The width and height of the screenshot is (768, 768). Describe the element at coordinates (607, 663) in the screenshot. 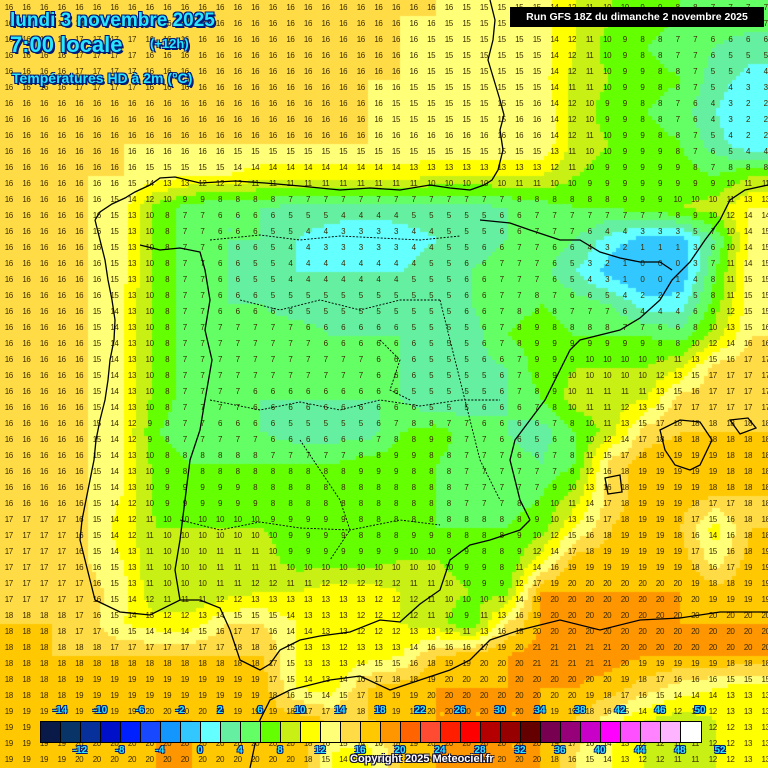

I see `temperature-value: 21` at that location.